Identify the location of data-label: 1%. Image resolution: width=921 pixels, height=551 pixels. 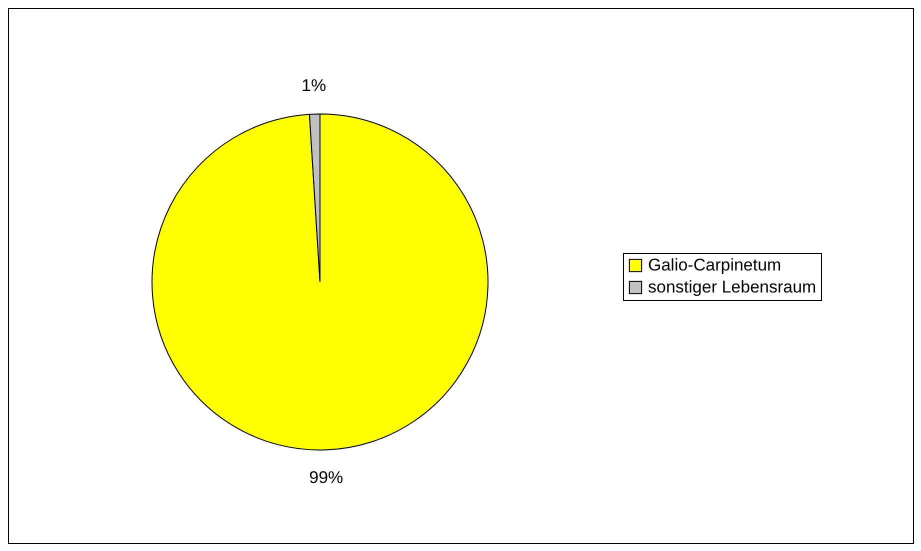
(314, 86).